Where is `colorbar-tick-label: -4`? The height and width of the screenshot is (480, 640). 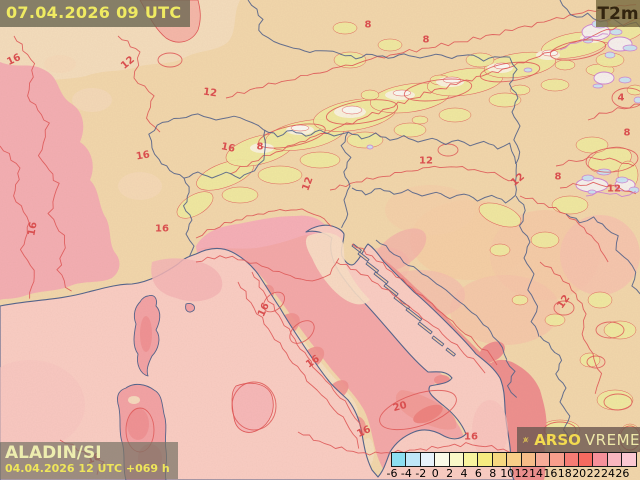
colorbar-tick-label: -4 is located at coordinates (406, 473).